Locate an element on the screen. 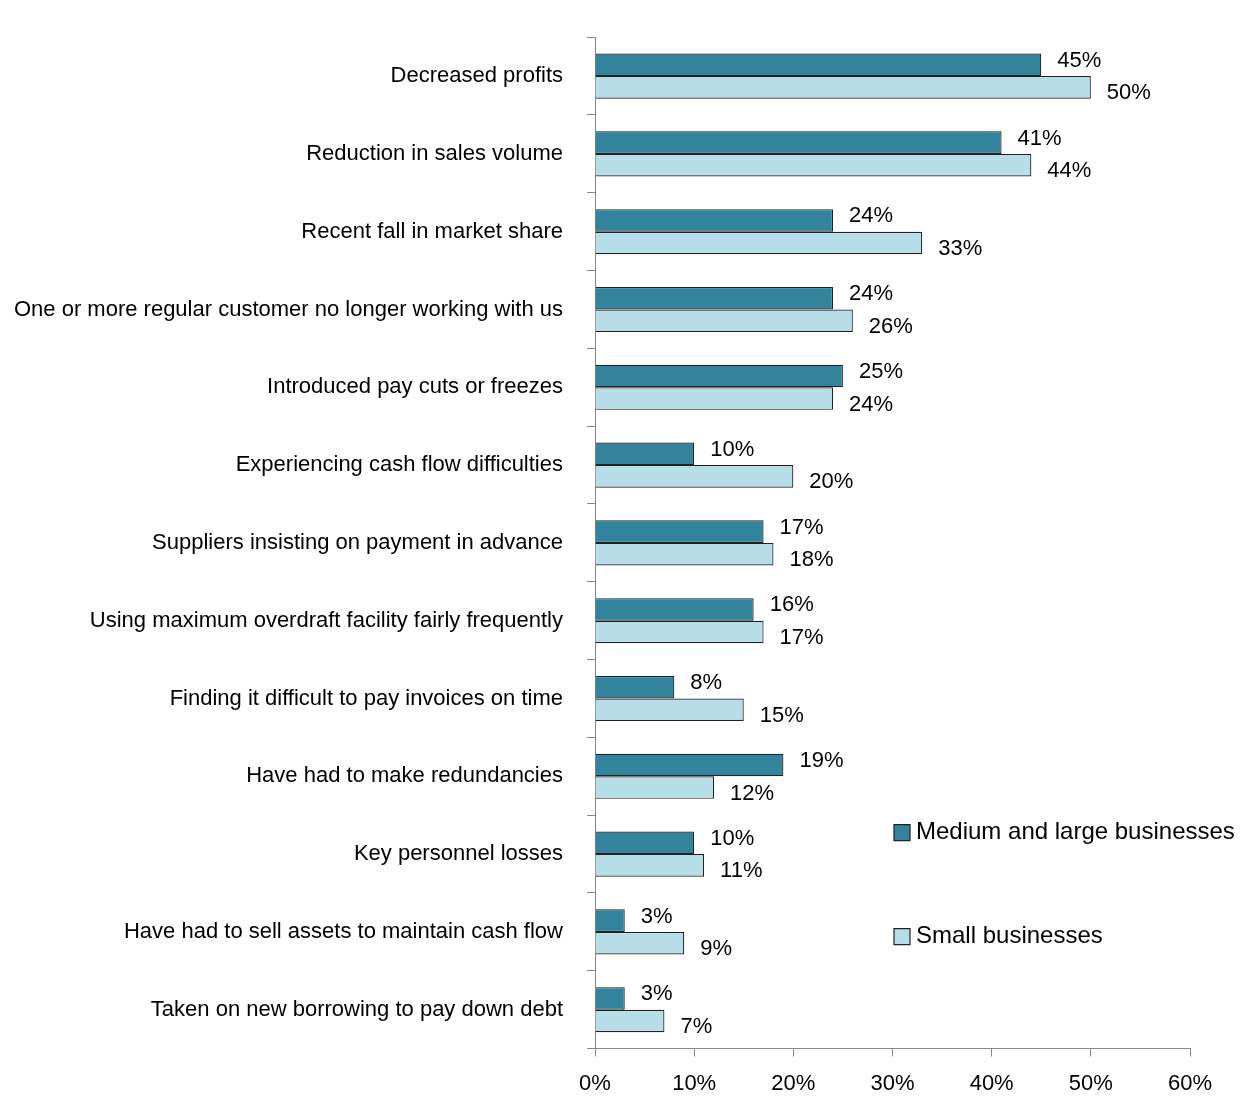 Image resolution: width=1256 pixels, height=1111 pixels. data-label: 18% is located at coordinates (811, 559).